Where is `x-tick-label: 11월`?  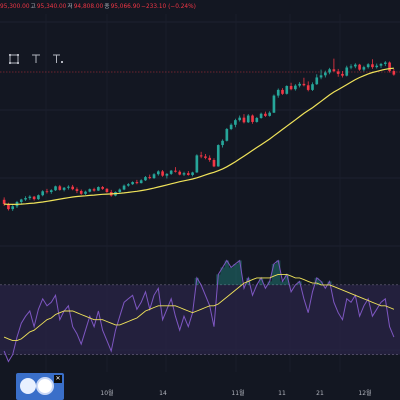
x-tick-label: 11월 is located at coordinates (237, 393).